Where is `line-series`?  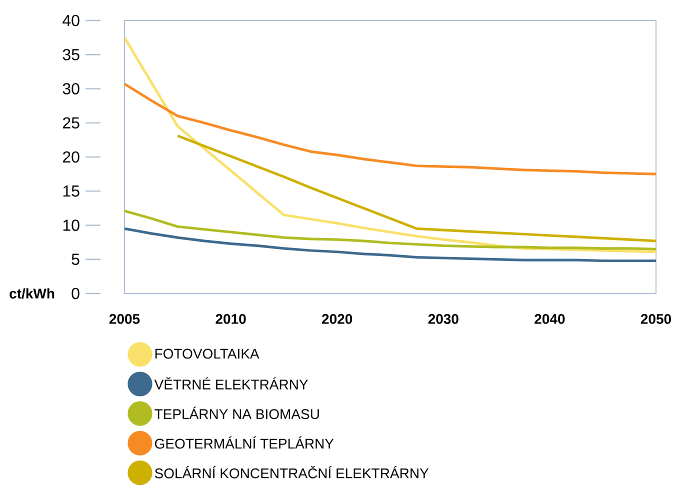
line-series is located at coordinates (390, 129).